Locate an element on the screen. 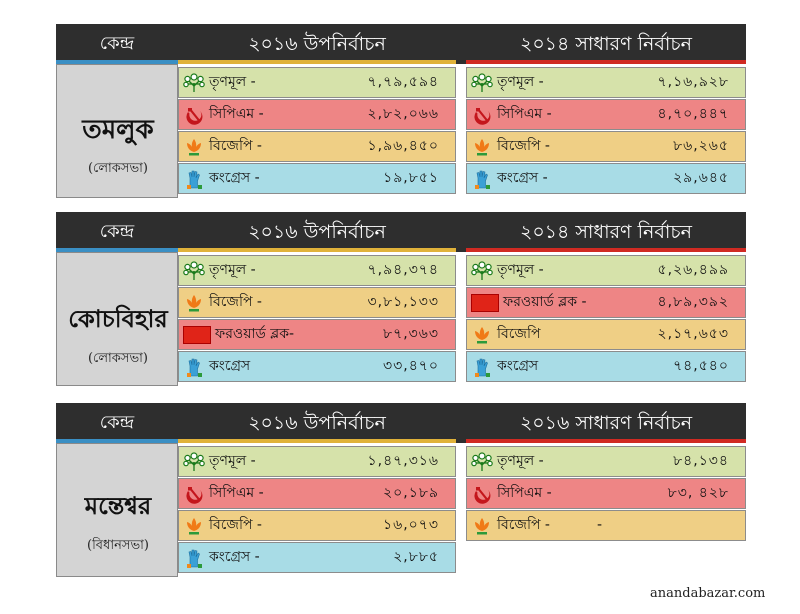 The height and width of the screenshot is (614, 800). result-row: সিপিএম - ২,৮২,০৬৬ is located at coordinates (317, 114).